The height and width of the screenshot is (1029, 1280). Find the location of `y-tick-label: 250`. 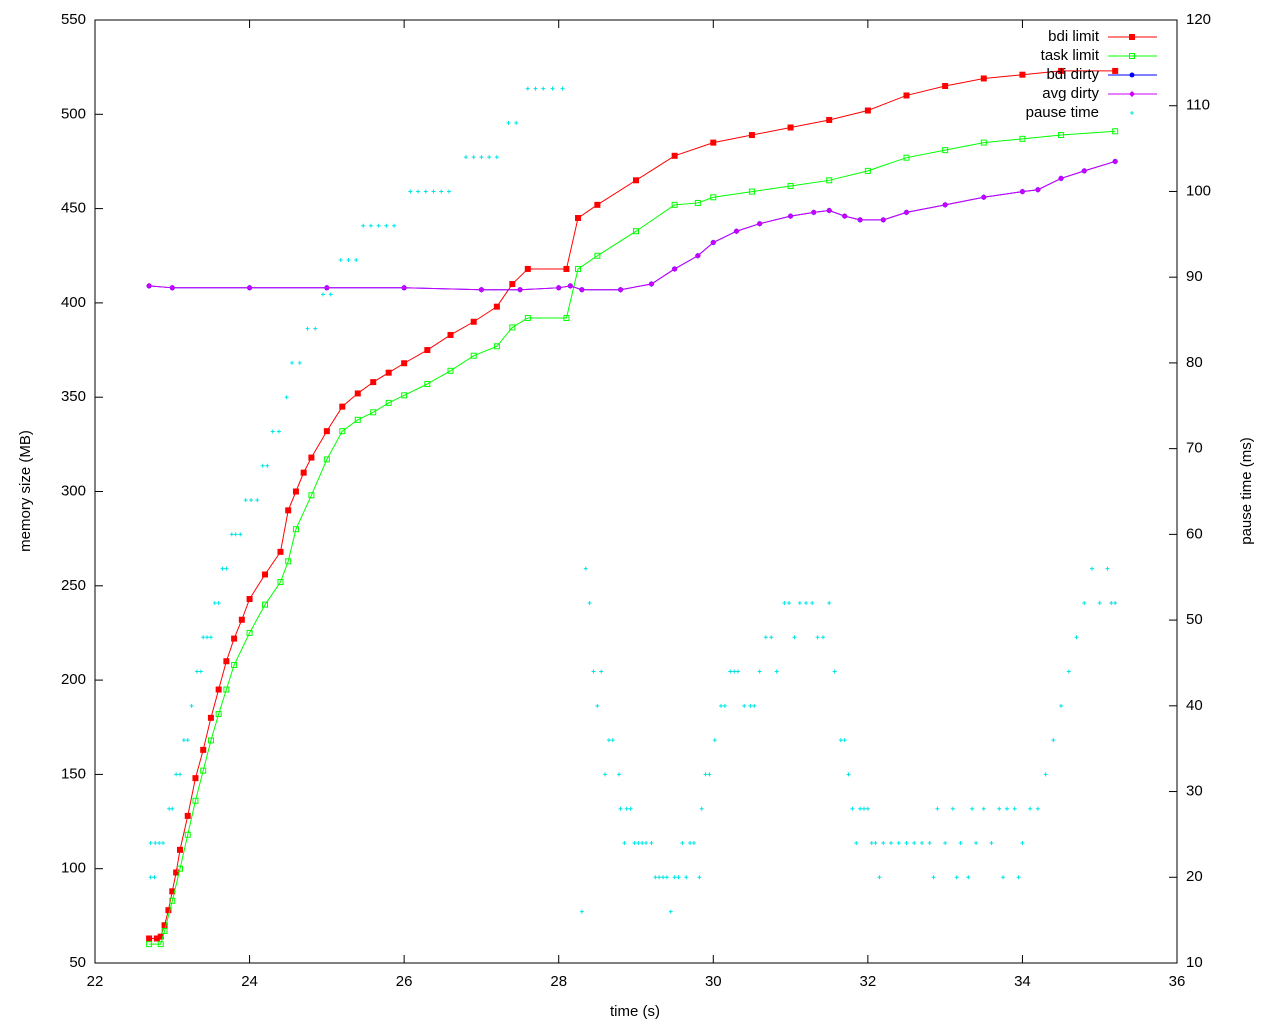

y-tick-label: 250 is located at coordinates (73, 585).